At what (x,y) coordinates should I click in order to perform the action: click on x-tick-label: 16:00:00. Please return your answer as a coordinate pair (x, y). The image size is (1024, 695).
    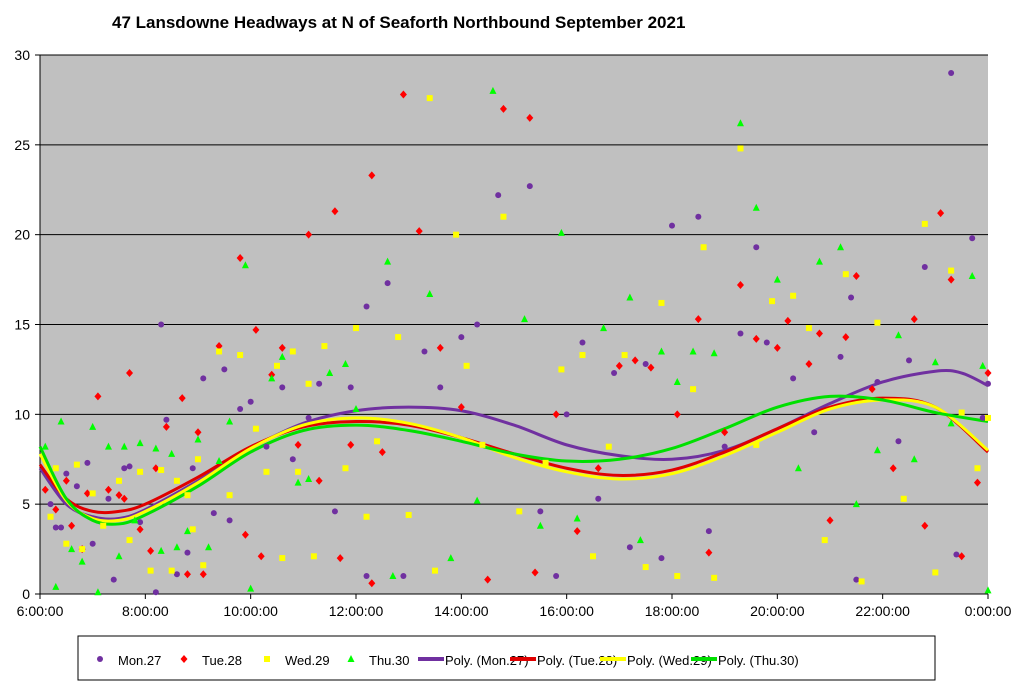
    Looking at the image, I should click on (566, 611).